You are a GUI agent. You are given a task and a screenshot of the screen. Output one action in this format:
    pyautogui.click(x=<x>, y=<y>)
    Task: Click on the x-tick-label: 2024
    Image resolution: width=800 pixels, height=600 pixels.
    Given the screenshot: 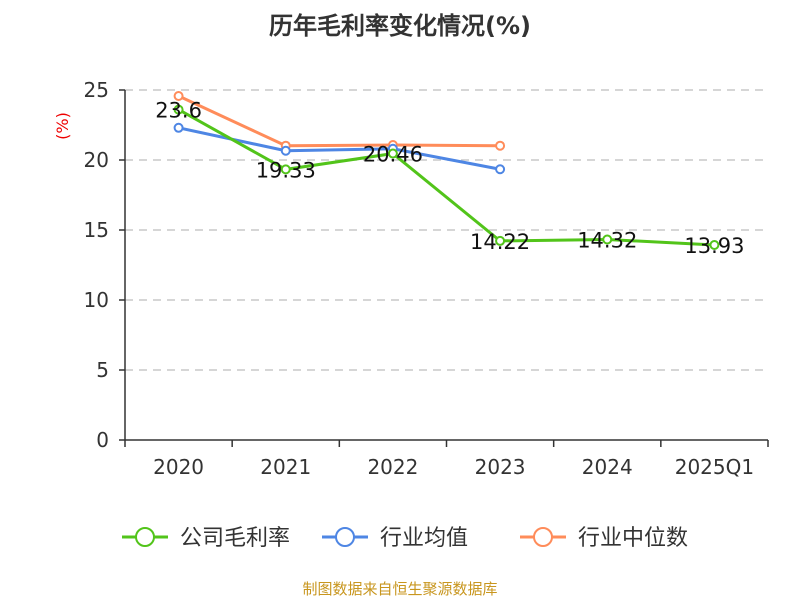 What is the action you would take?
    pyautogui.click(x=607, y=467)
    